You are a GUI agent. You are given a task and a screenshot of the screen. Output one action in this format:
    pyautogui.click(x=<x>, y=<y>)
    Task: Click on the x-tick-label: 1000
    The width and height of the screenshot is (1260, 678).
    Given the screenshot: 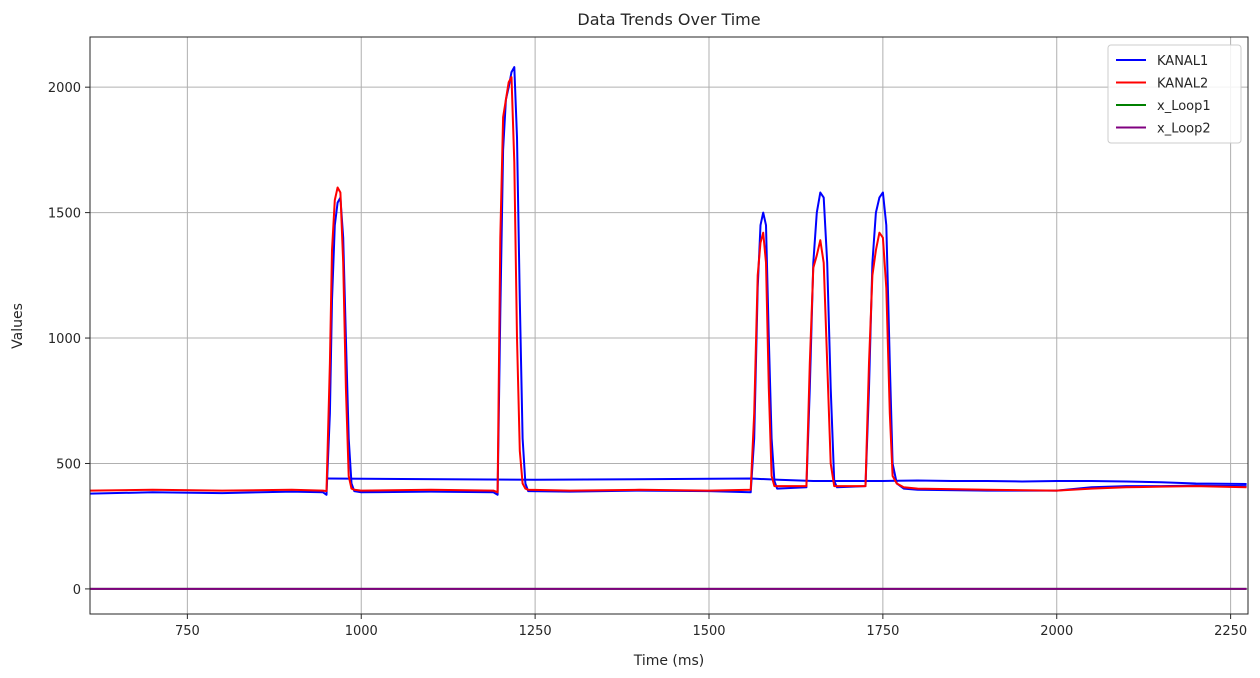 What is the action you would take?
    pyautogui.click(x=361, y=631)
    